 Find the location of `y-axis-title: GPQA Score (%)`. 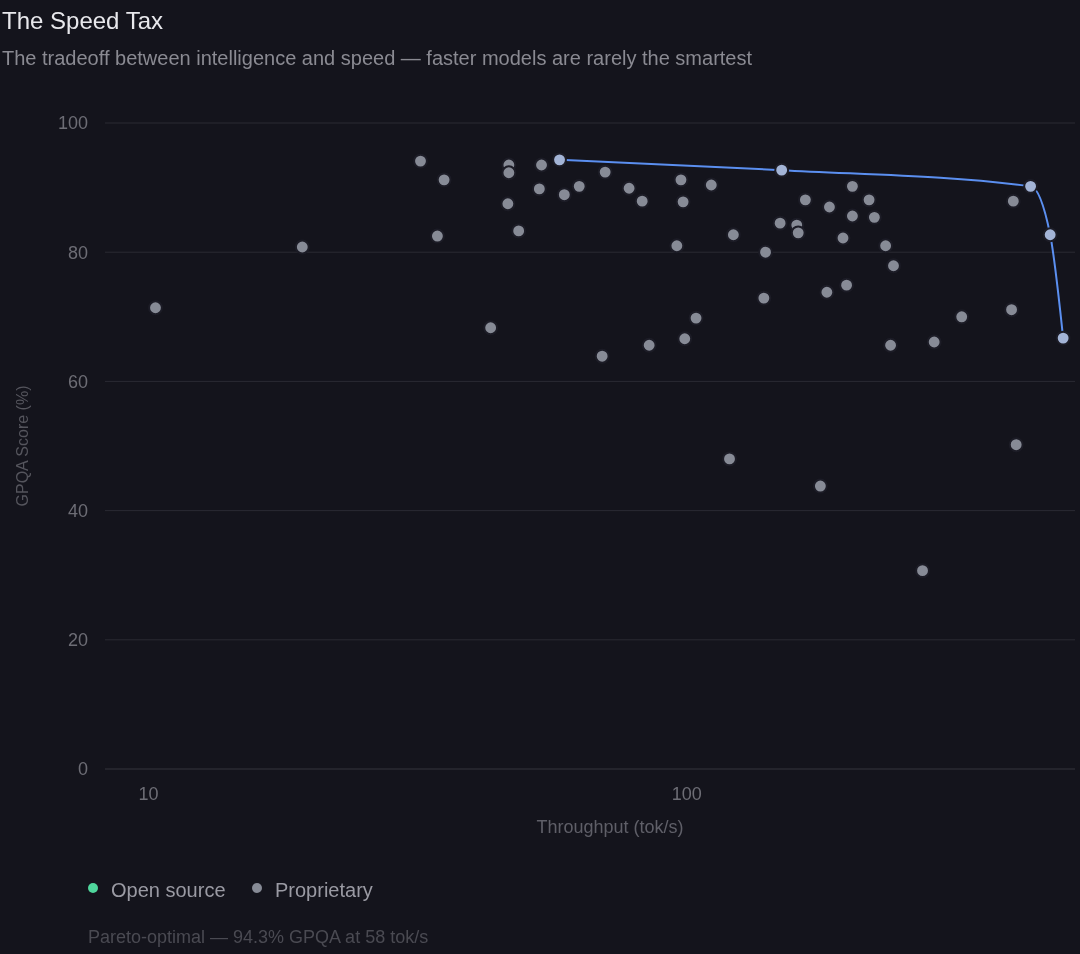

y-axis-title: GPQA Score (%) is located at coordinates (22, 446).